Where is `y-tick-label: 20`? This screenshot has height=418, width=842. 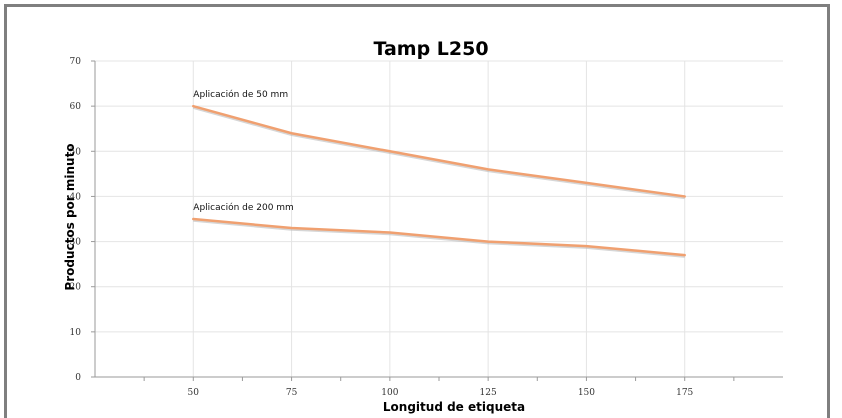 y-tick-label: 20 is located at coordinates (76, 288).